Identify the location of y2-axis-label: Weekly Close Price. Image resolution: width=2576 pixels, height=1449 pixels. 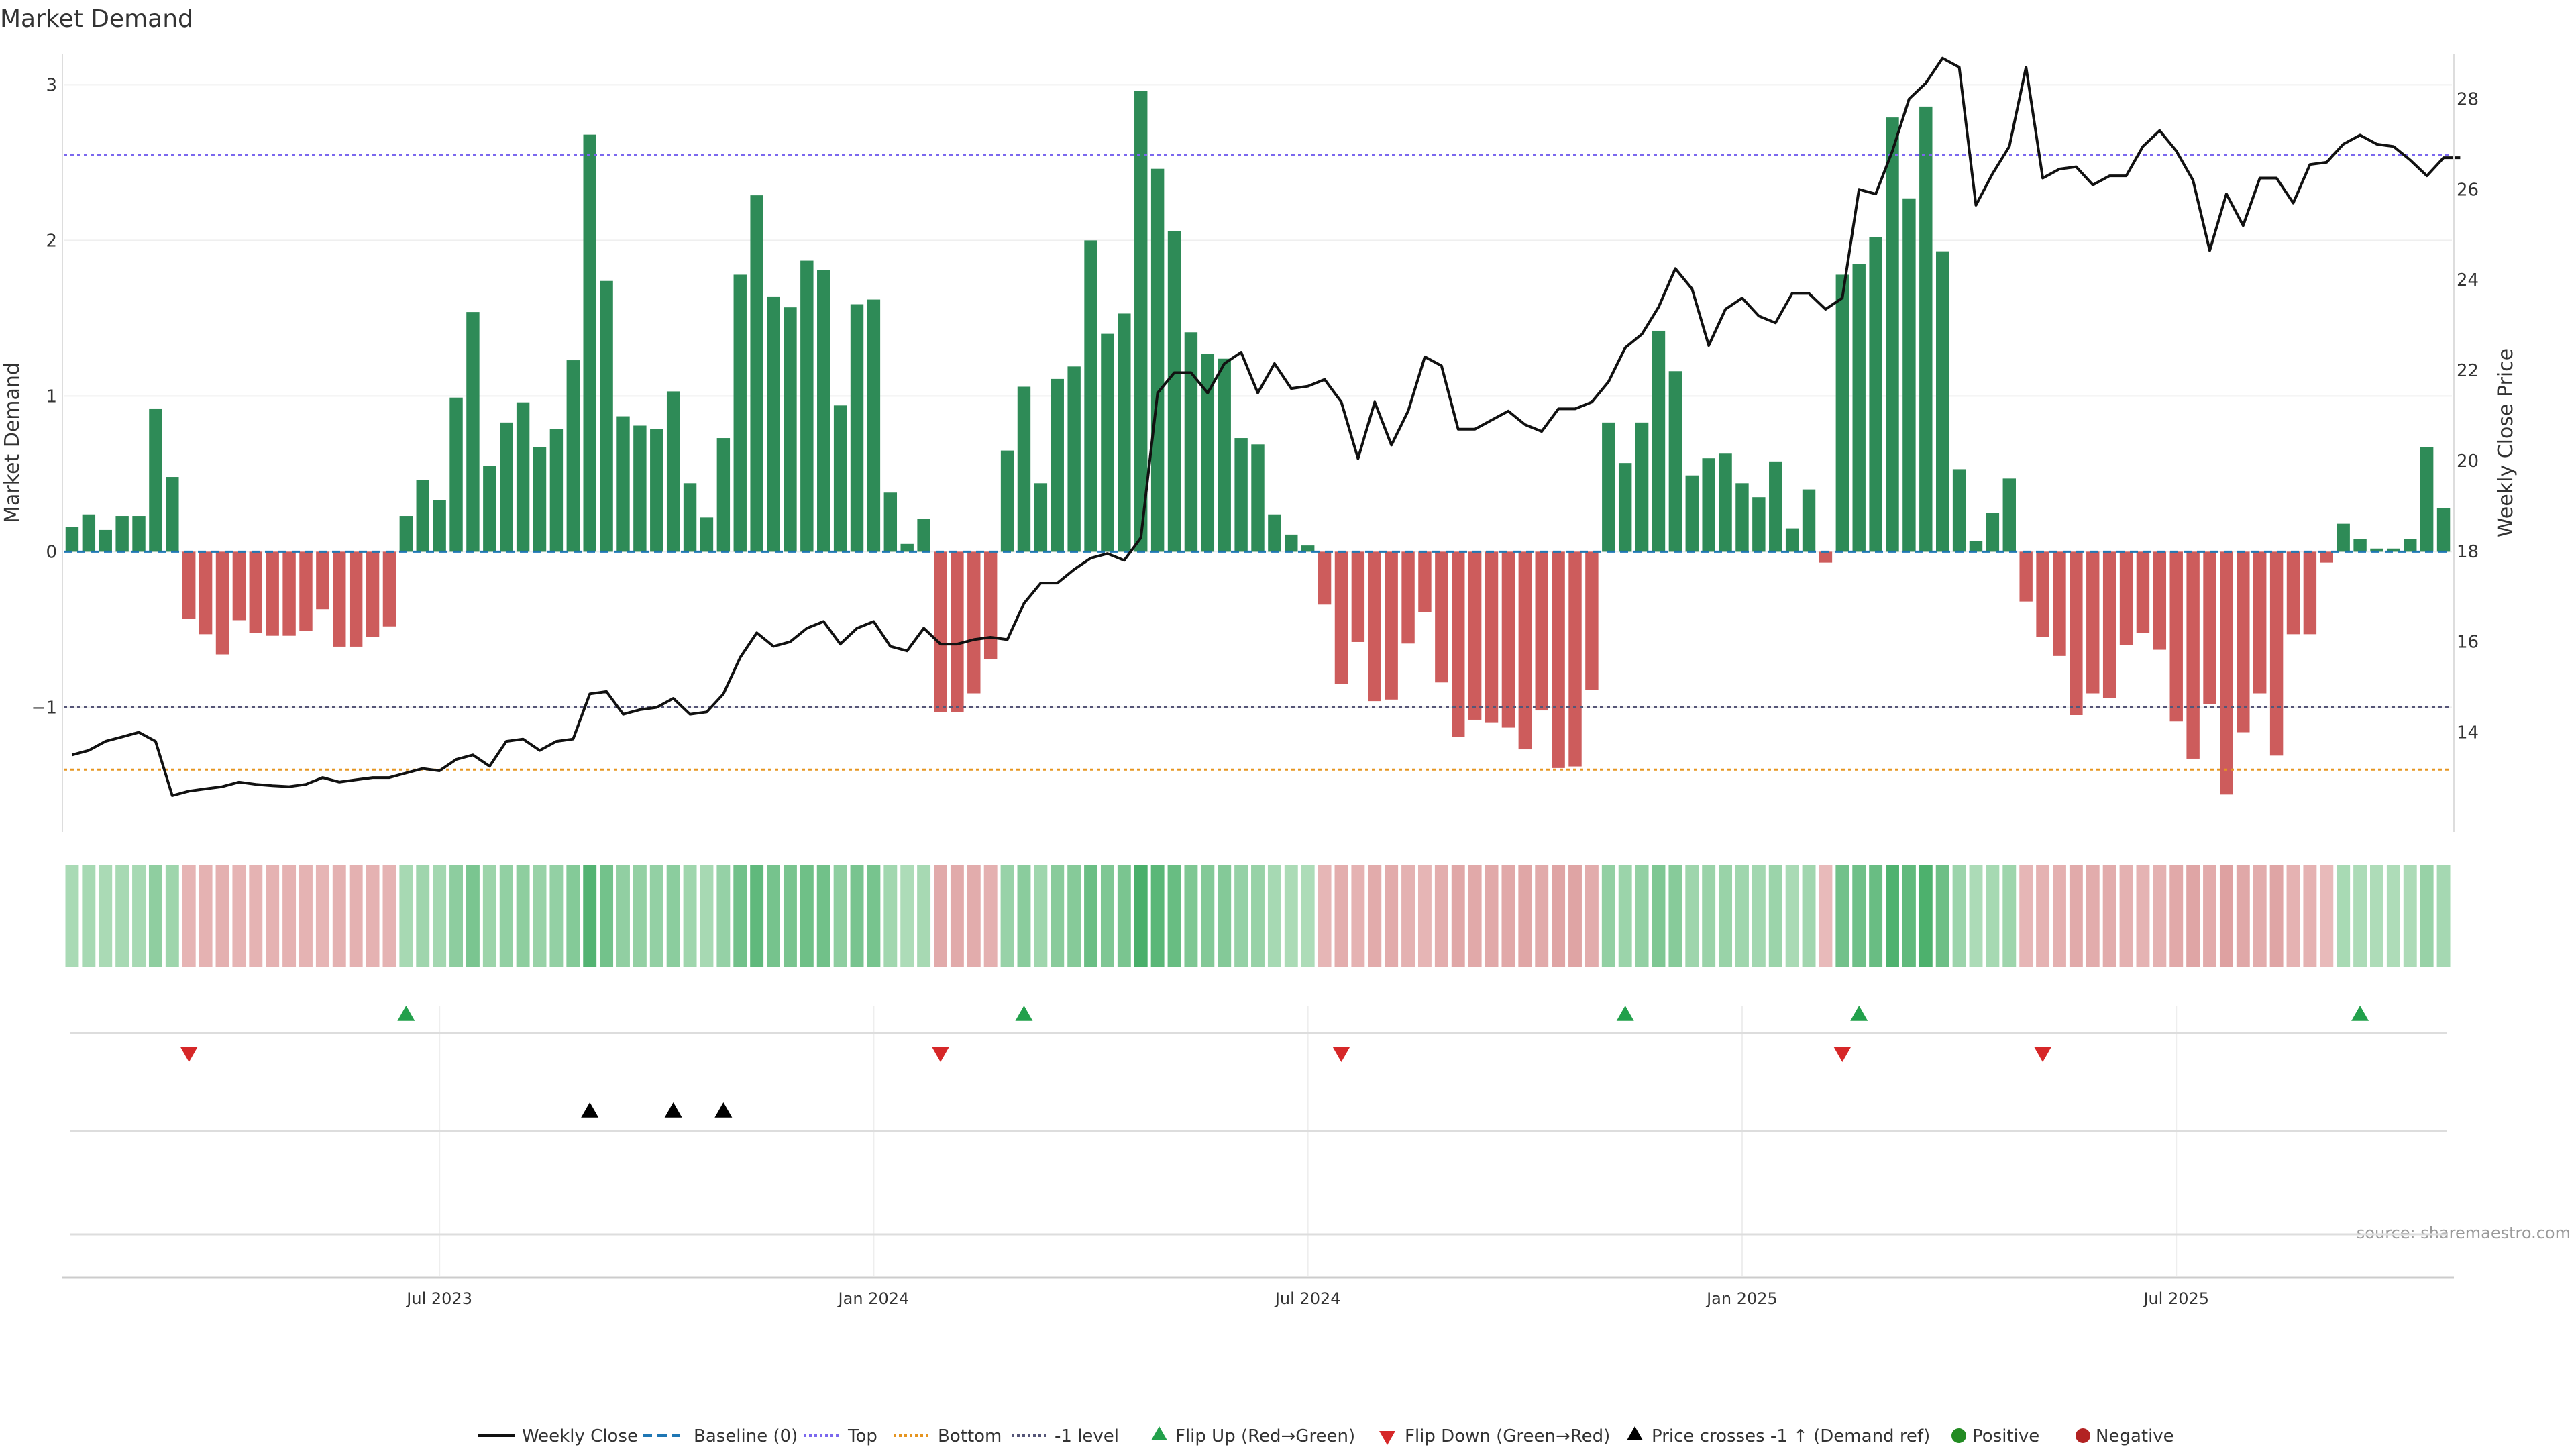
(2506, 442).